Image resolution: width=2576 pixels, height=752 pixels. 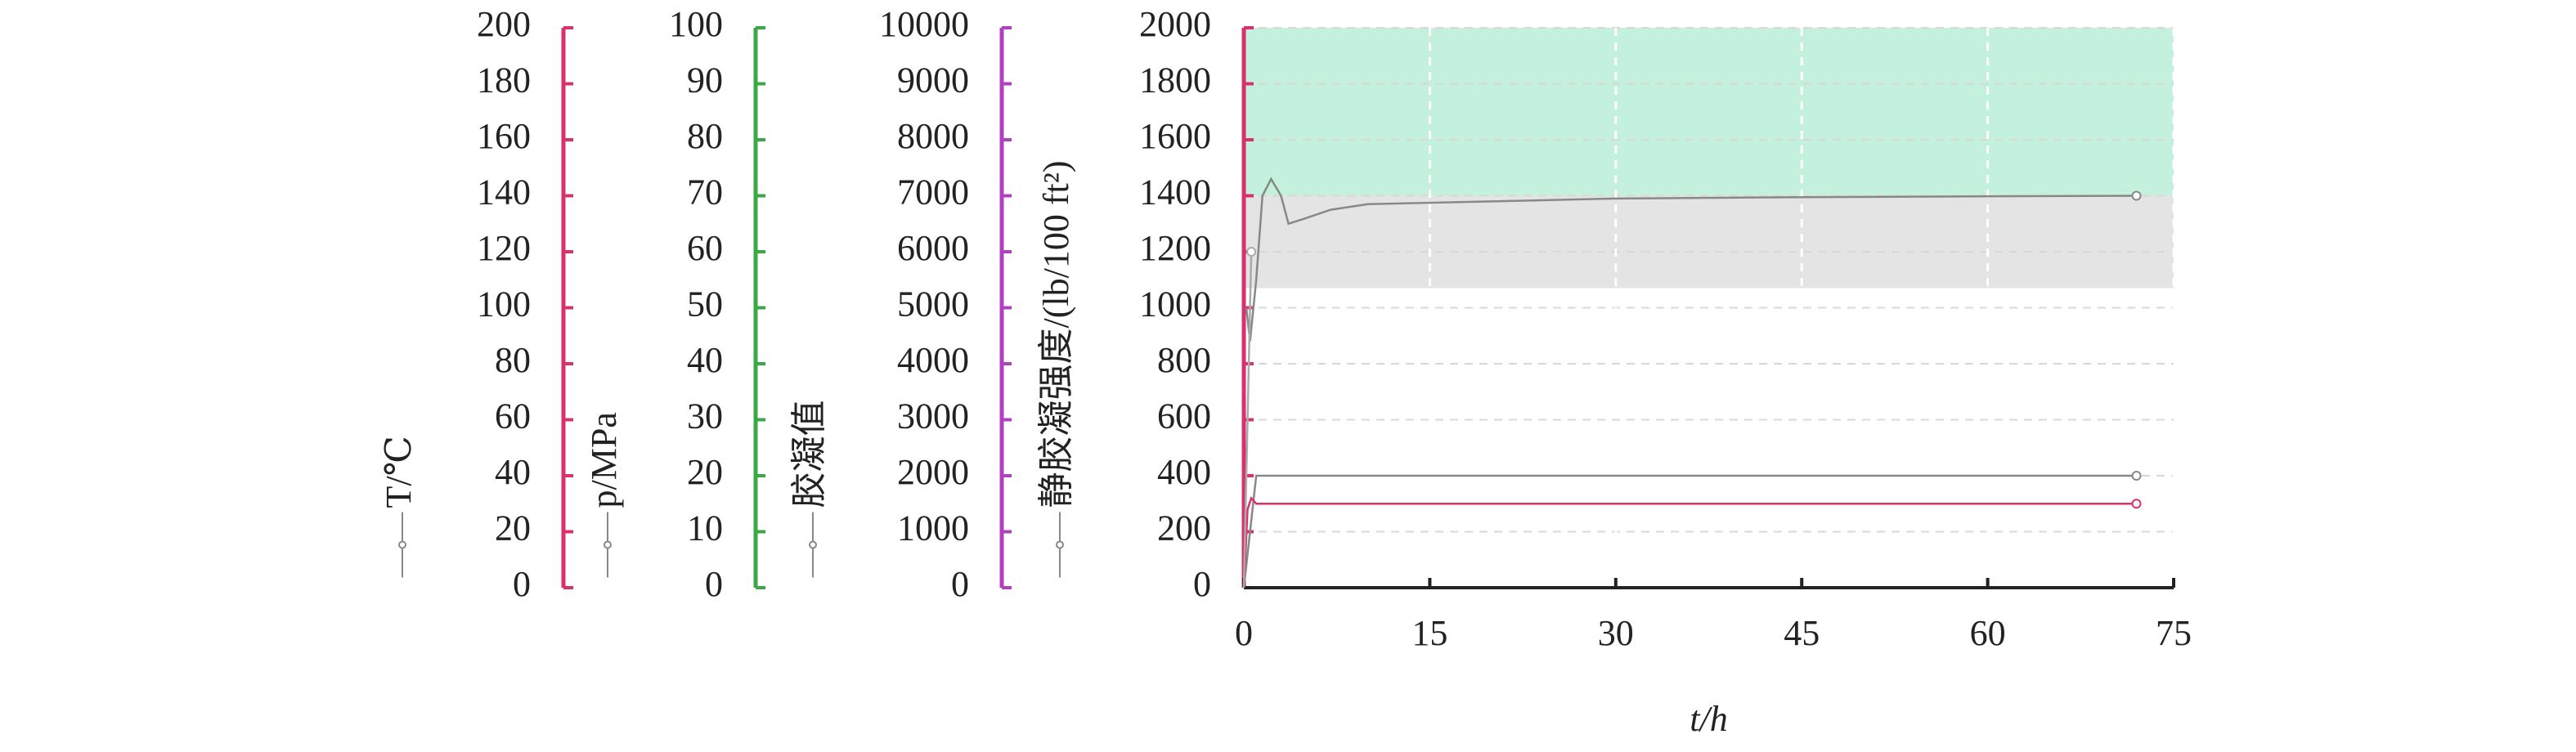 What do you see at coordinates (809, 454) in the screenshot?
I see `y-axis-label: 胶凝值` at bounding box center [809, 454].